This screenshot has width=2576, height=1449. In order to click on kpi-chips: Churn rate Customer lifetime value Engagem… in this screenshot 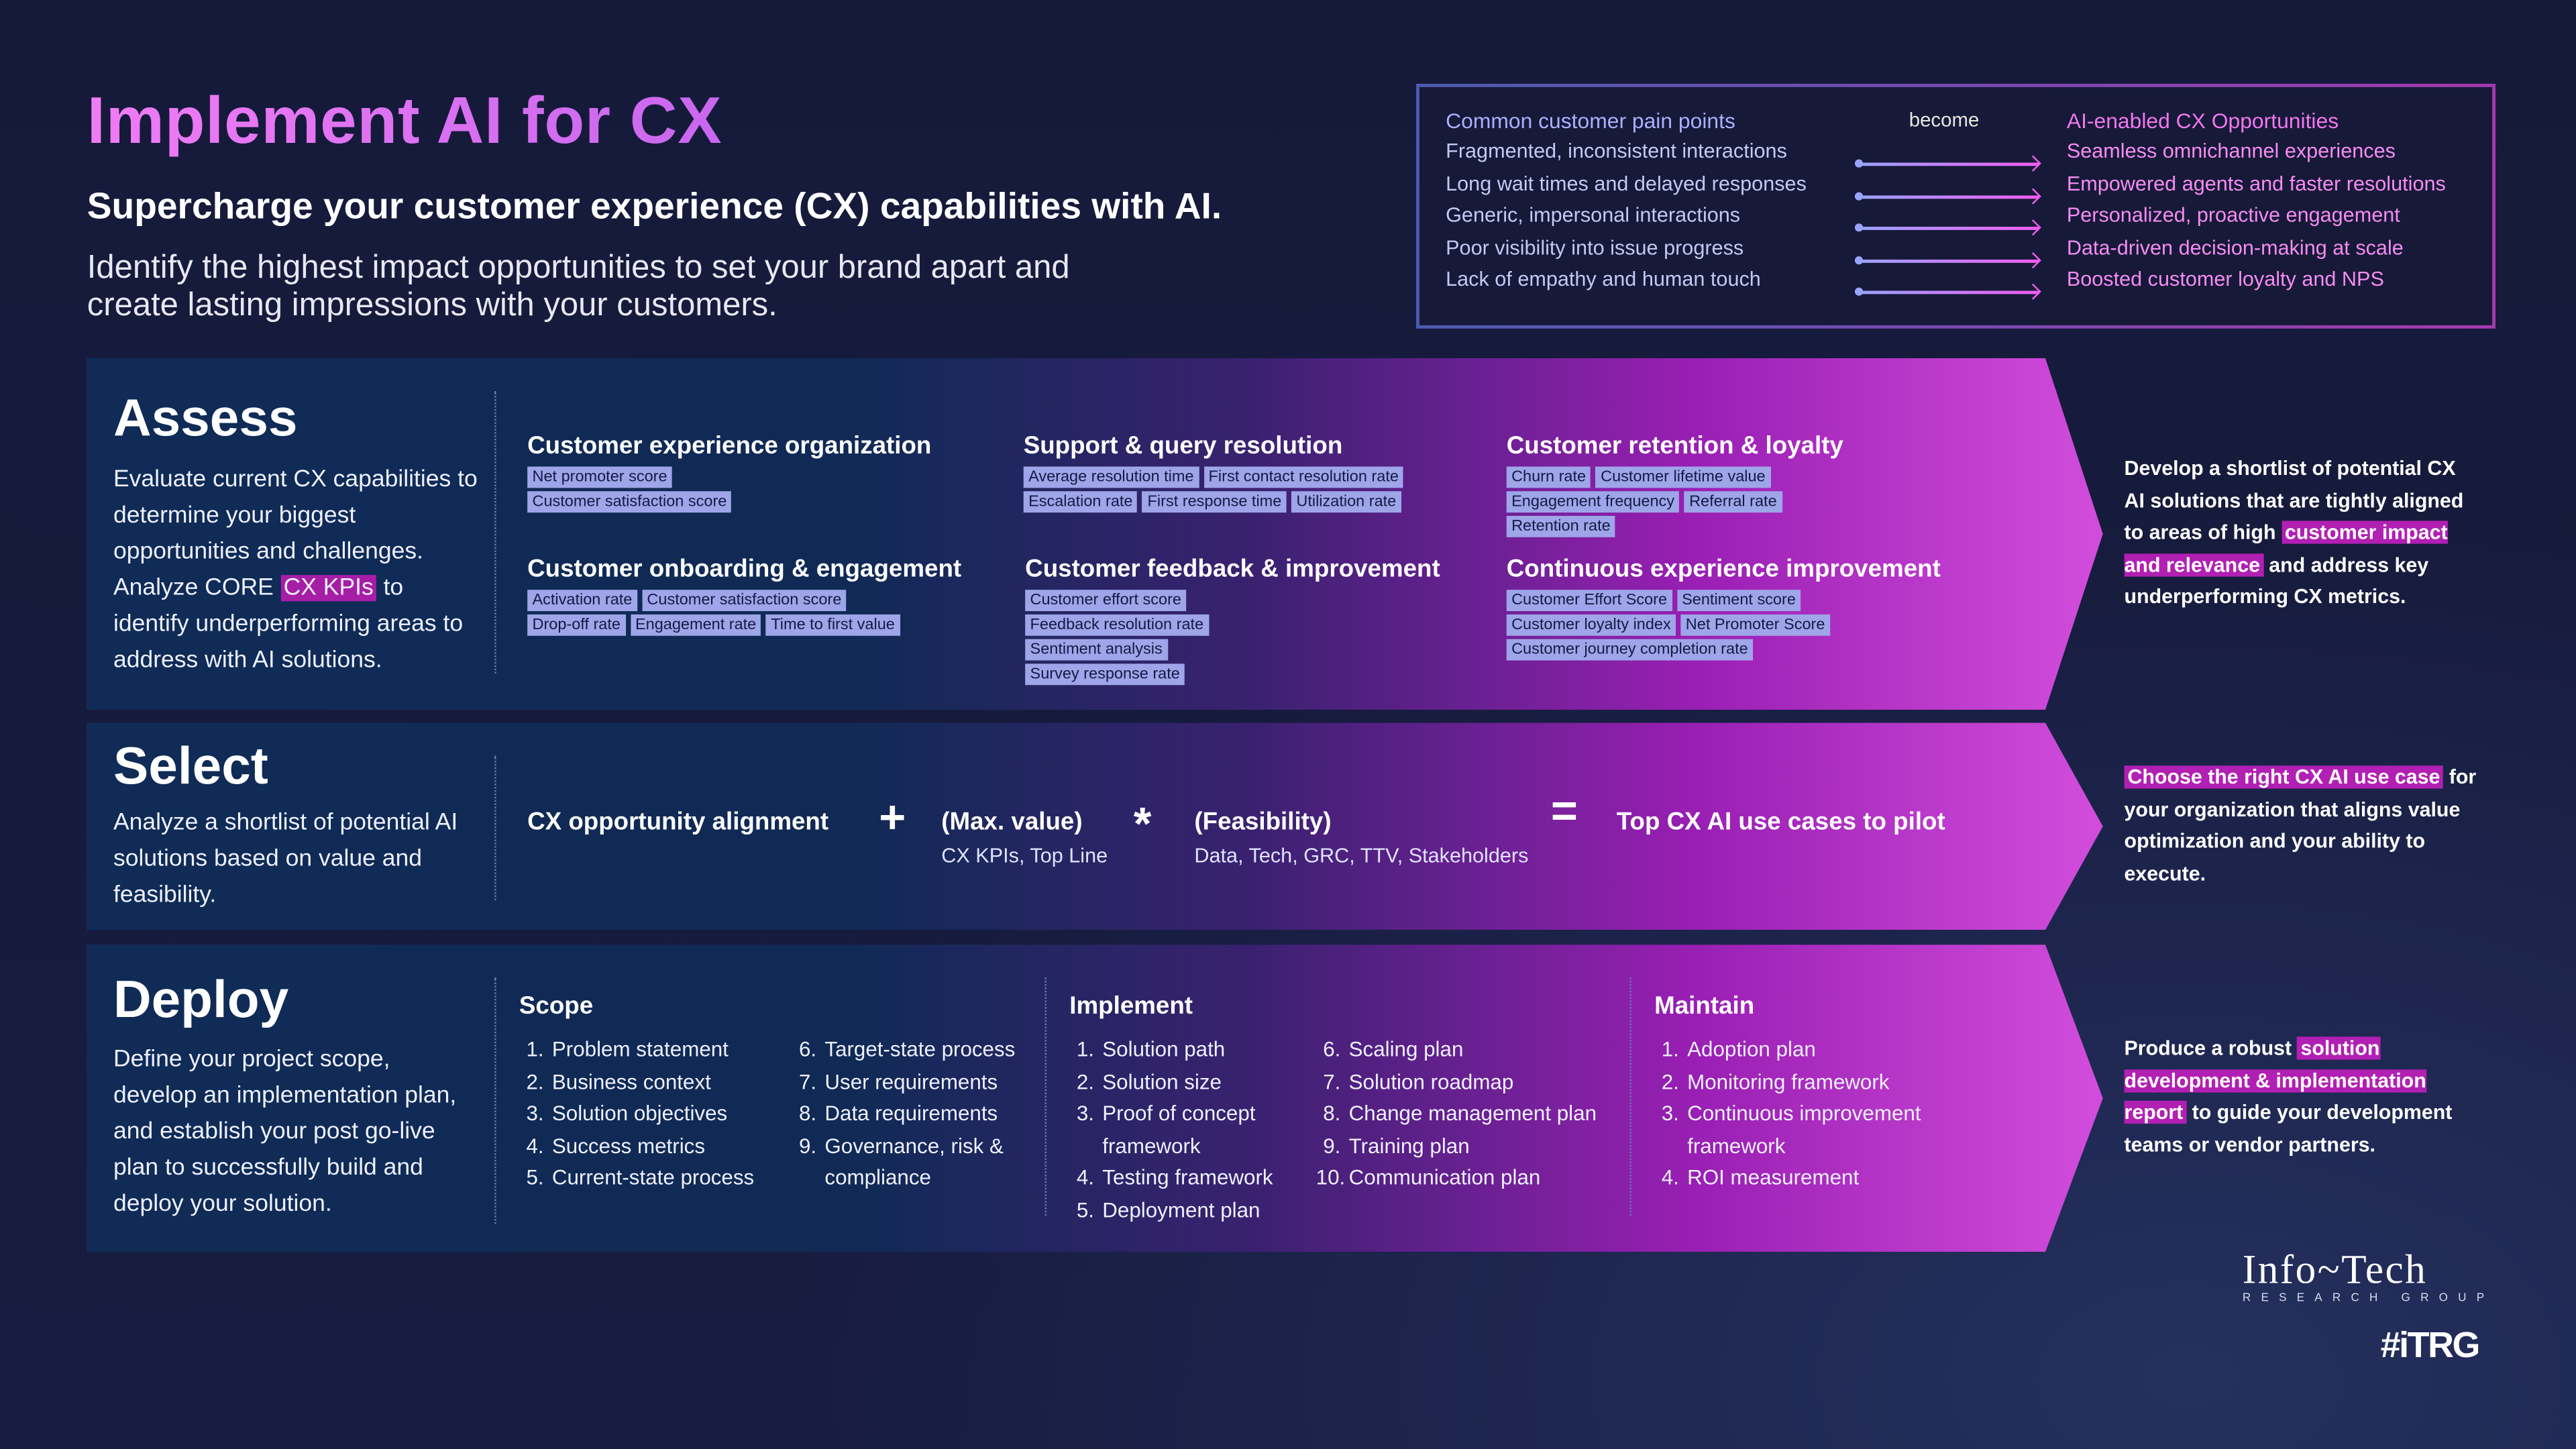, I will do `click(1671, 502)`.